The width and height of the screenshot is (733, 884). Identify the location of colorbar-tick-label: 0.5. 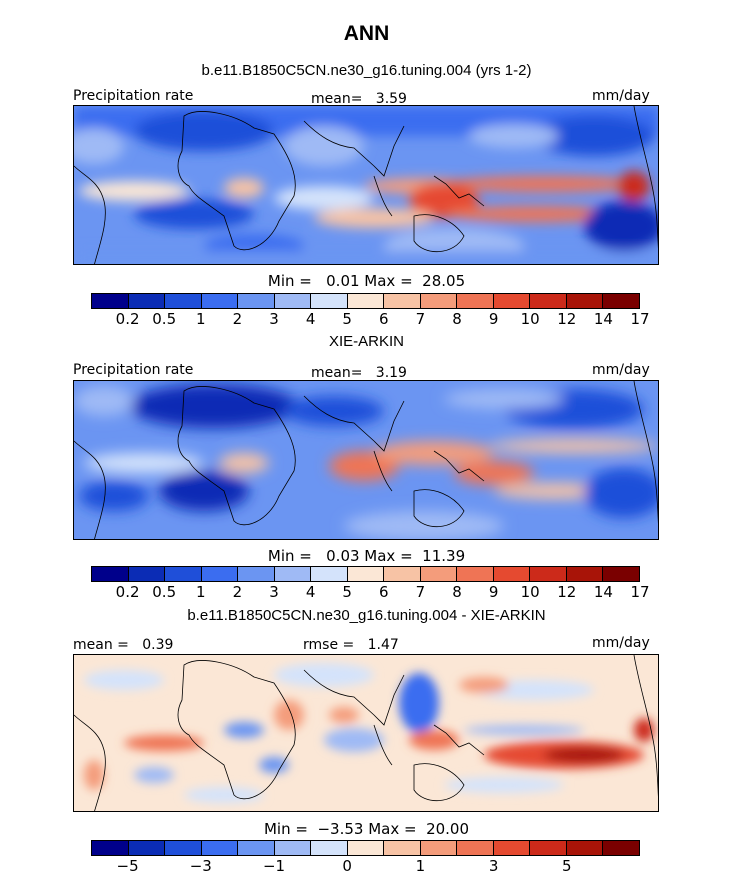
(164, 319).